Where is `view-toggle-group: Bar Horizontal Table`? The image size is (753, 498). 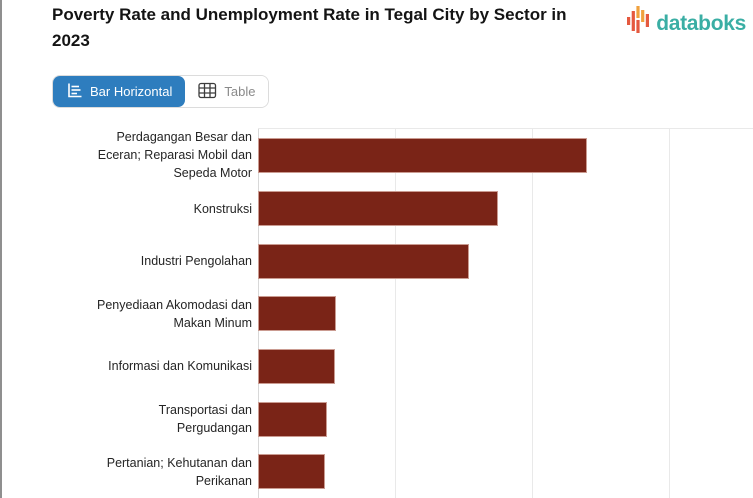
view-toggle-group: Bar Horizontal Table is located at coordinates (161, 91).